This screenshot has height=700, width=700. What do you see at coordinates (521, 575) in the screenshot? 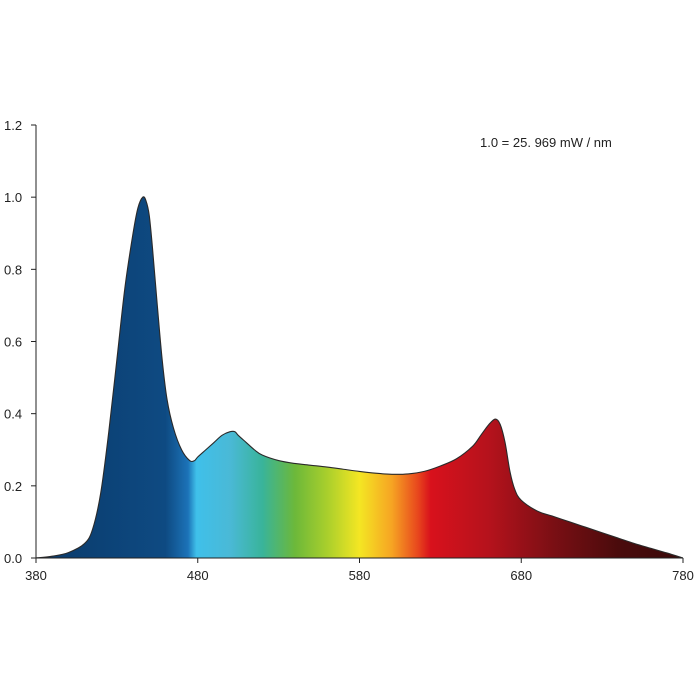
I see `x-tick-label: 680` at bounding box center [521, 575].